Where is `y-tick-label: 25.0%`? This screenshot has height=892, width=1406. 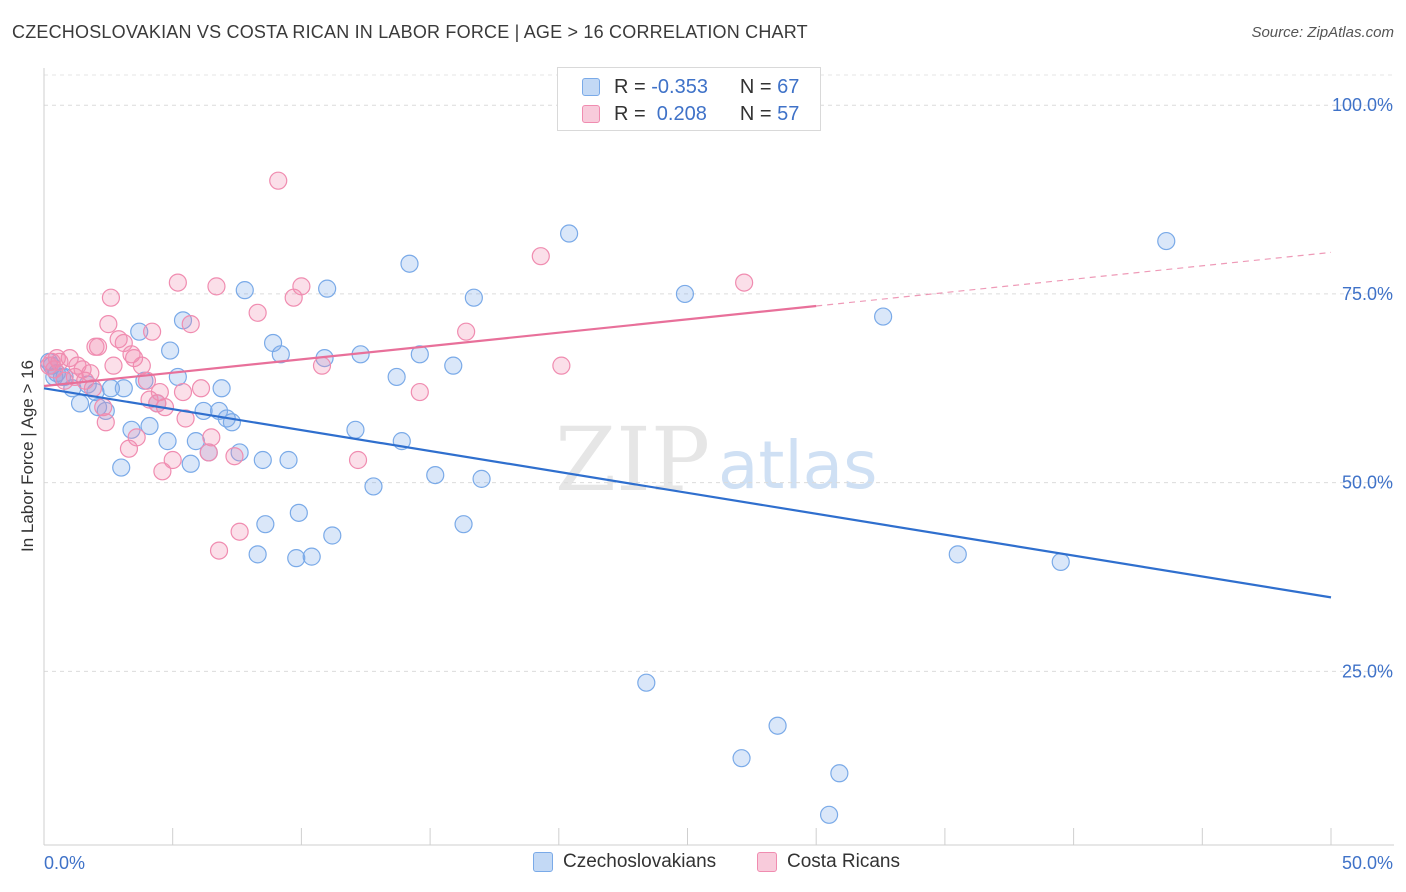
y-tick-label: 25.0% is located at coordinates (1367, 671).